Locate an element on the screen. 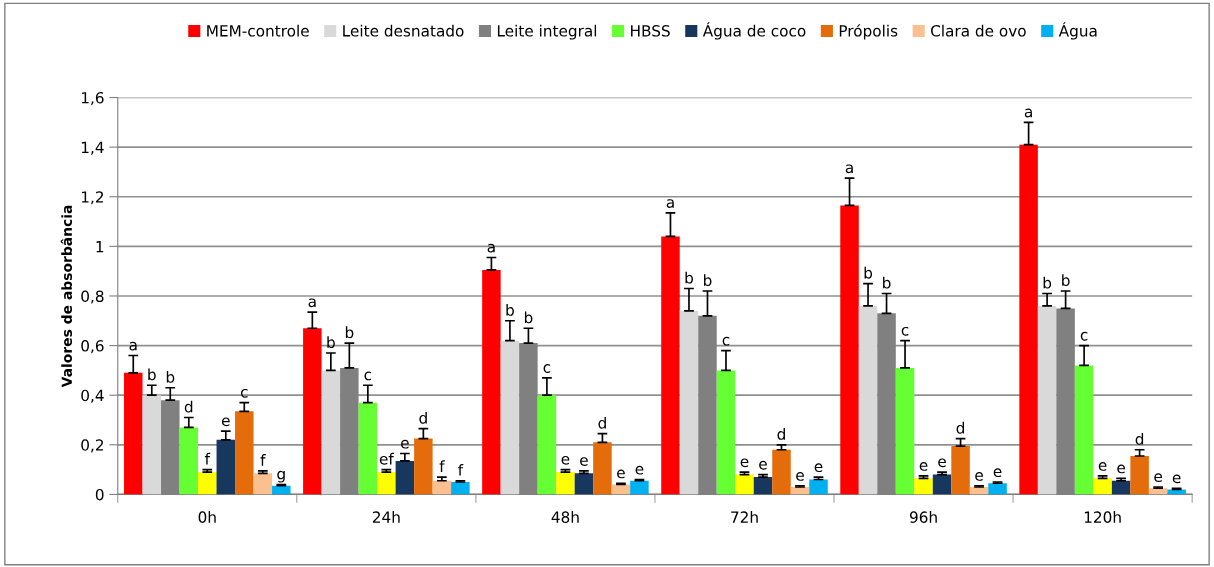 The width and height of the screenshot is (1214, 567). legend-label: Água is located at coordinates (1077, 31).